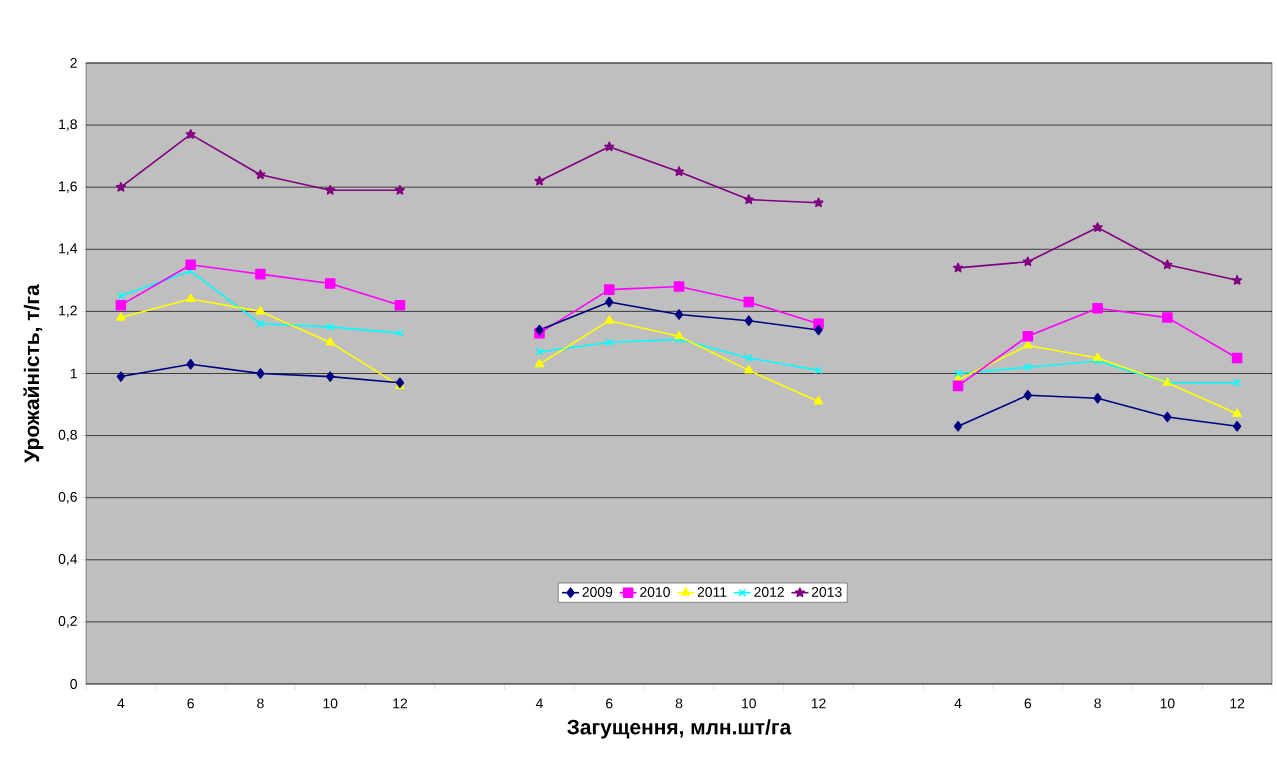 This screenshot has width=1277, height=766. Describe the element at coordinates (67, 435) in the screenshot. I see `y-tick-label: 0,8` at that location.